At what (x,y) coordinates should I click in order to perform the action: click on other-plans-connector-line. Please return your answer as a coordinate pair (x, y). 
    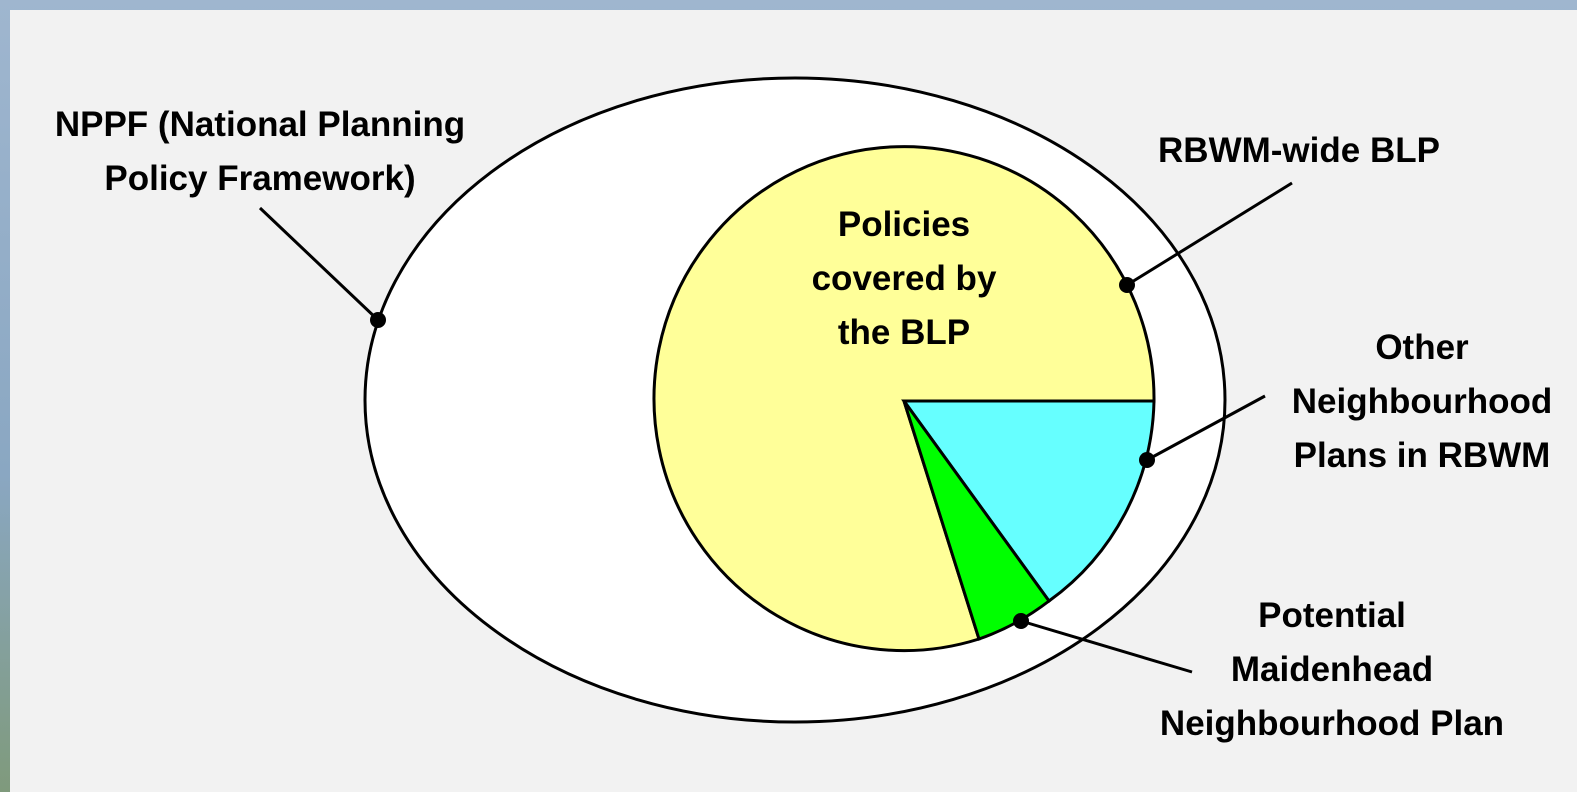
    Looking at the image, I should click on (1206, 428).